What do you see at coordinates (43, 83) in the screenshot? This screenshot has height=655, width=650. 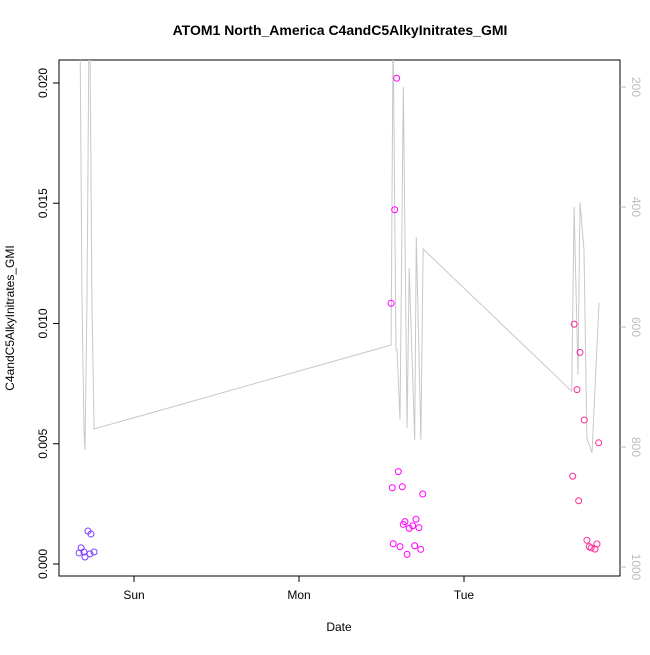 I see `y-tick-label: 0.020` at bounding box center [43, 83].